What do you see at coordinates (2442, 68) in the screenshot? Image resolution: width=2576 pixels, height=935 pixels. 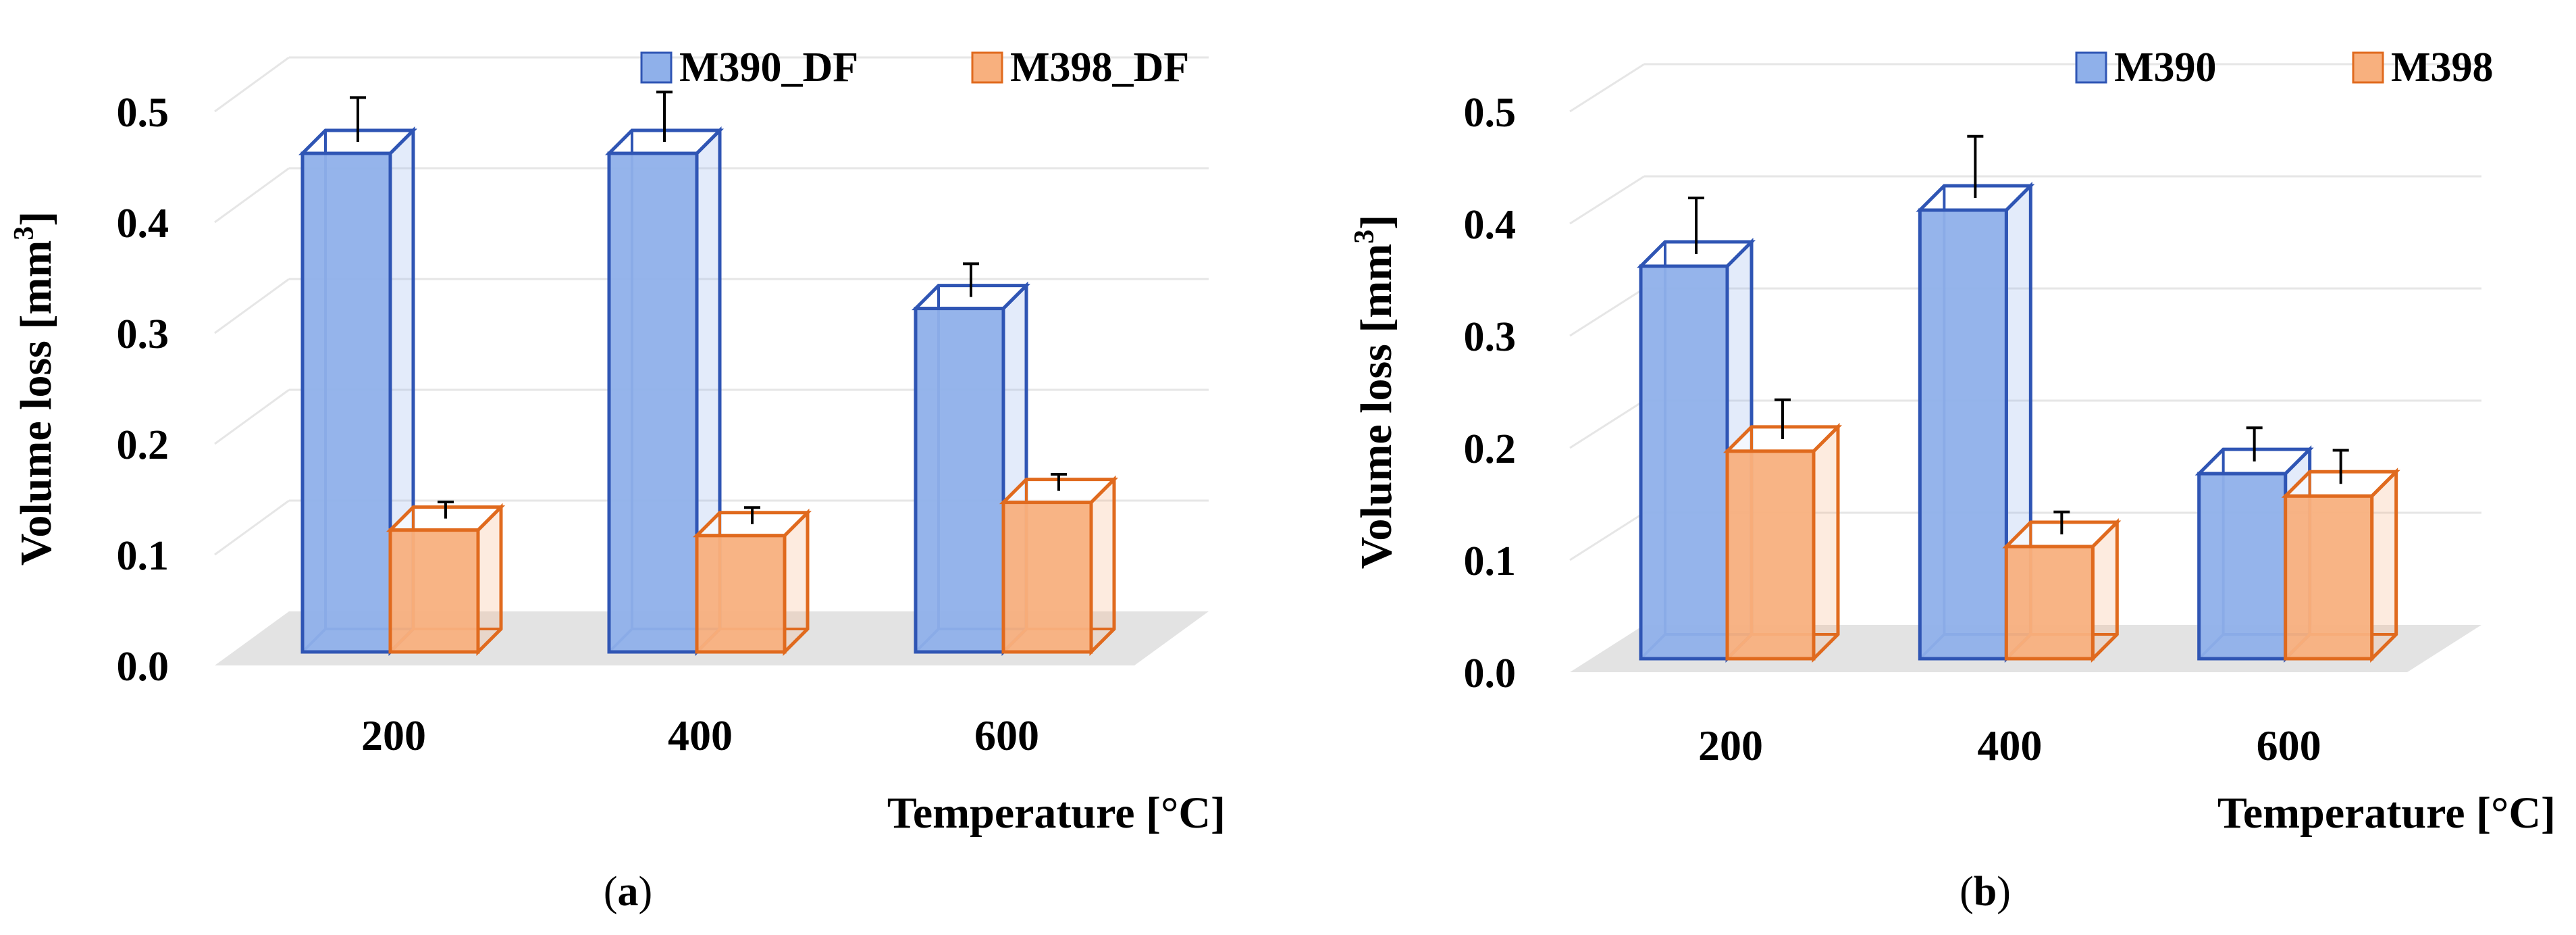 I see `legend-label: M398` at bounding box center [2442, 68].